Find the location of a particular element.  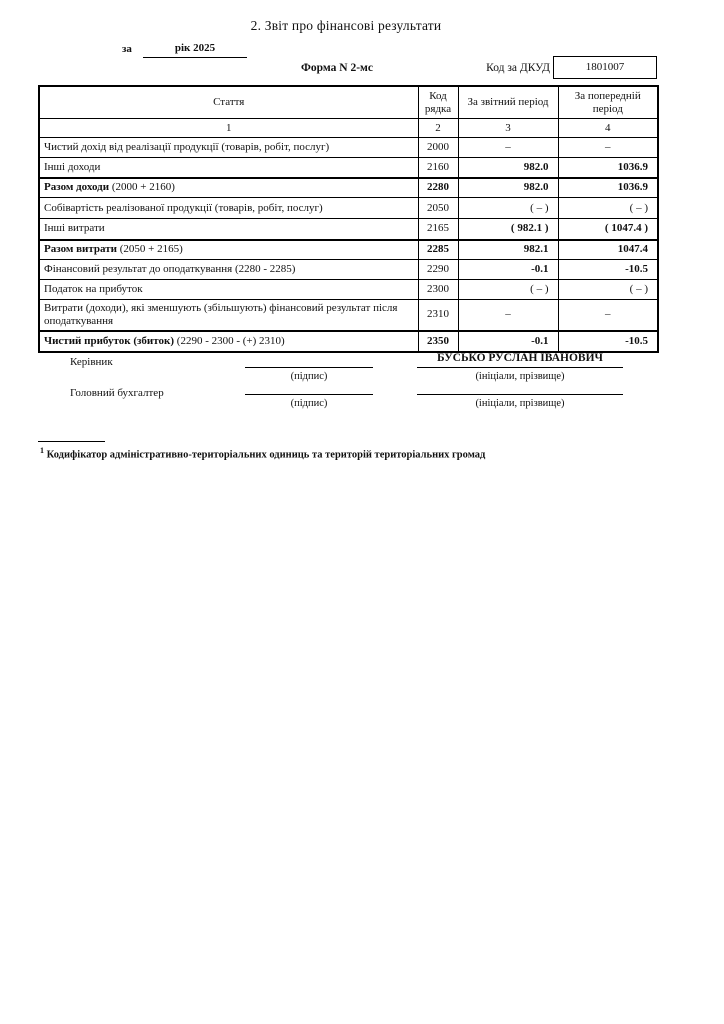

row-formula: (2290 - 2300 - (+) 2310) is located at coordinates (230, 340).